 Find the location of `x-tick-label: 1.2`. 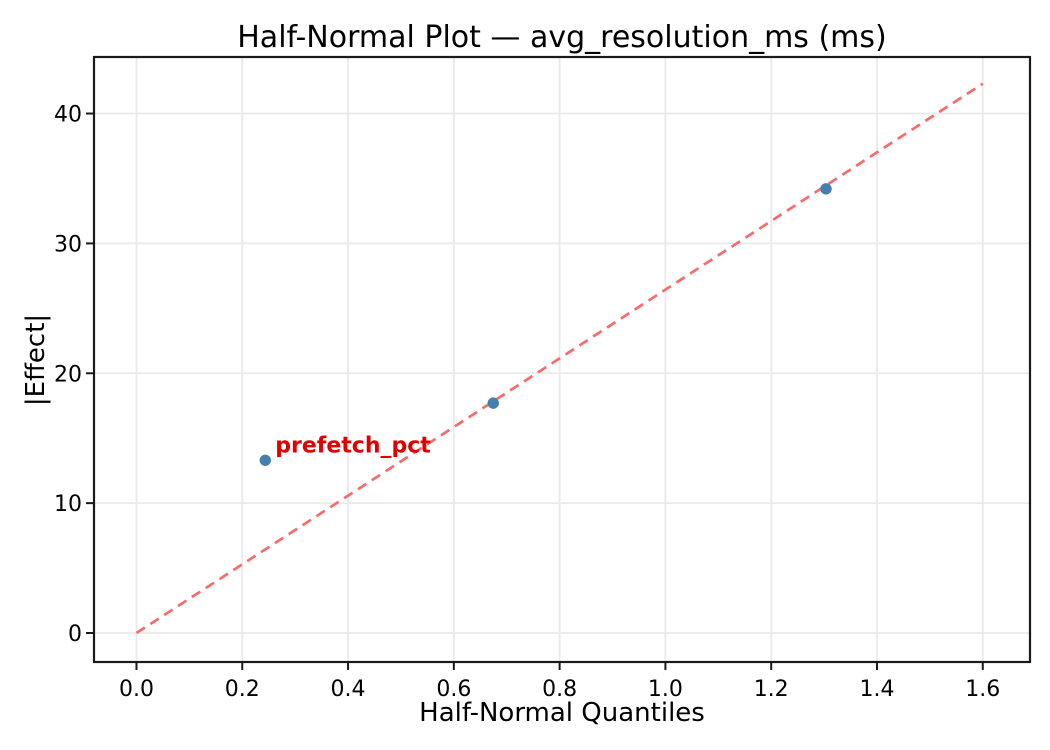

x-tick-label: 1.2 is located at coordinates (771, 689).